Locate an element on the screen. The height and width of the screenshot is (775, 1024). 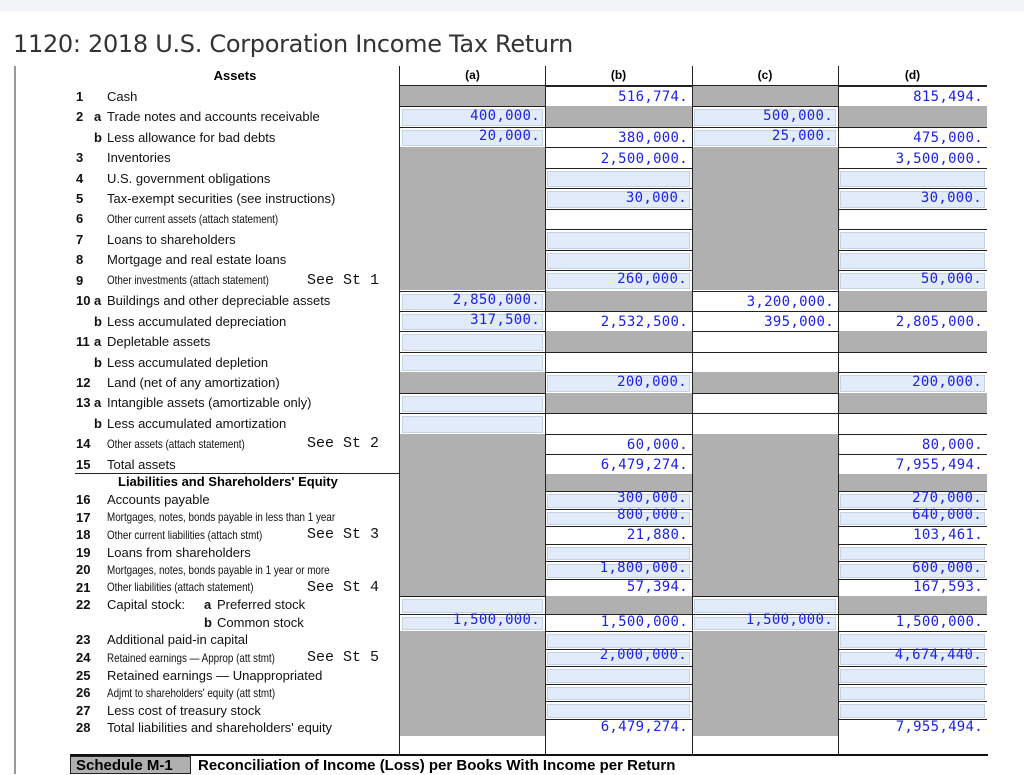
input-field-b: 1,800,000. is located at coordinates (618, 569).